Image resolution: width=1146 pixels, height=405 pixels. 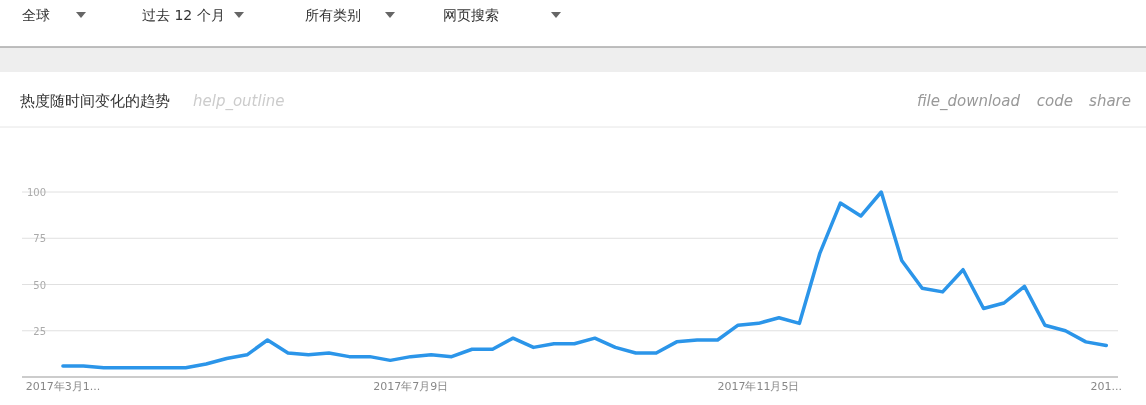 I want to click on text: share, so click(x=1110, y=101).